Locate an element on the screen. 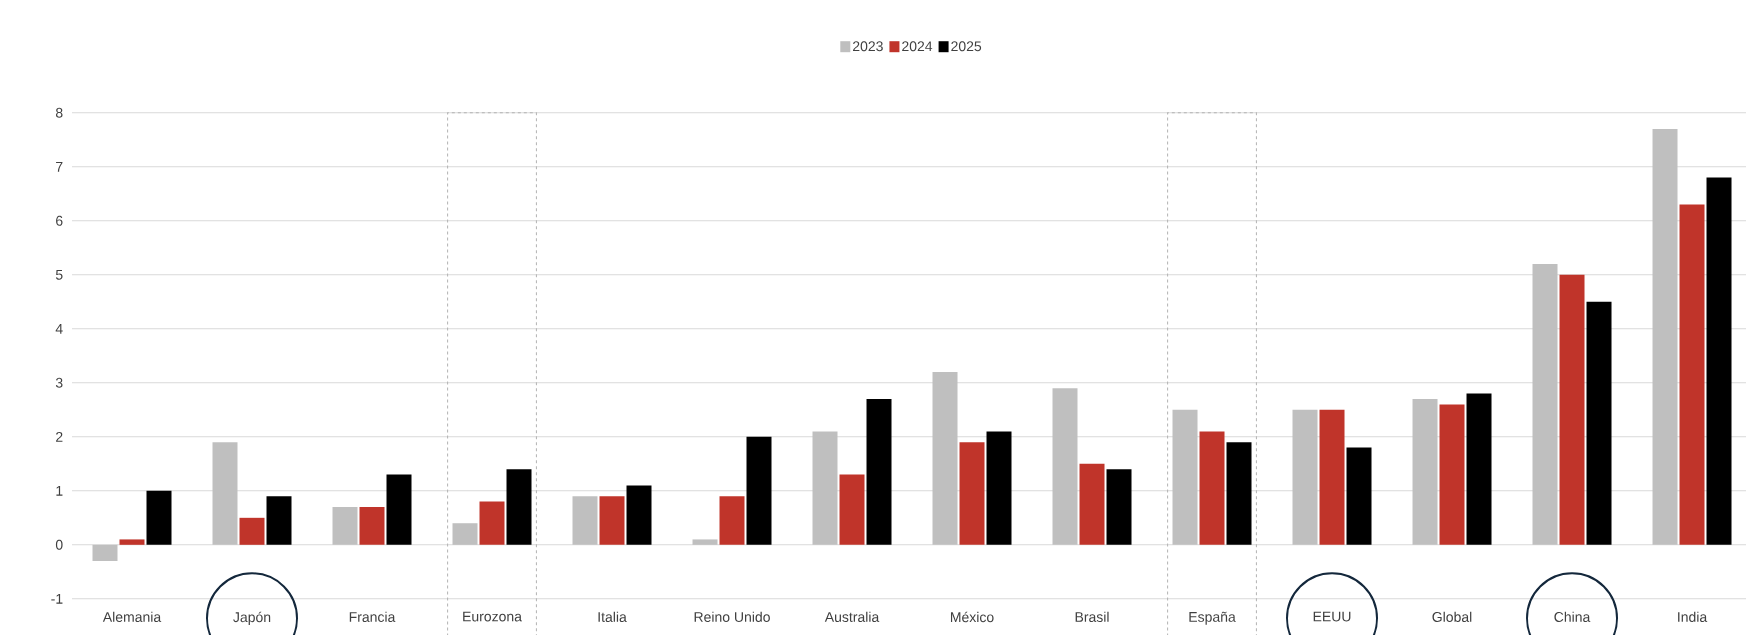 The height and width of the screenshot is (635, 1746). y-tick-label: 1 is located at coordinates (59, 491).